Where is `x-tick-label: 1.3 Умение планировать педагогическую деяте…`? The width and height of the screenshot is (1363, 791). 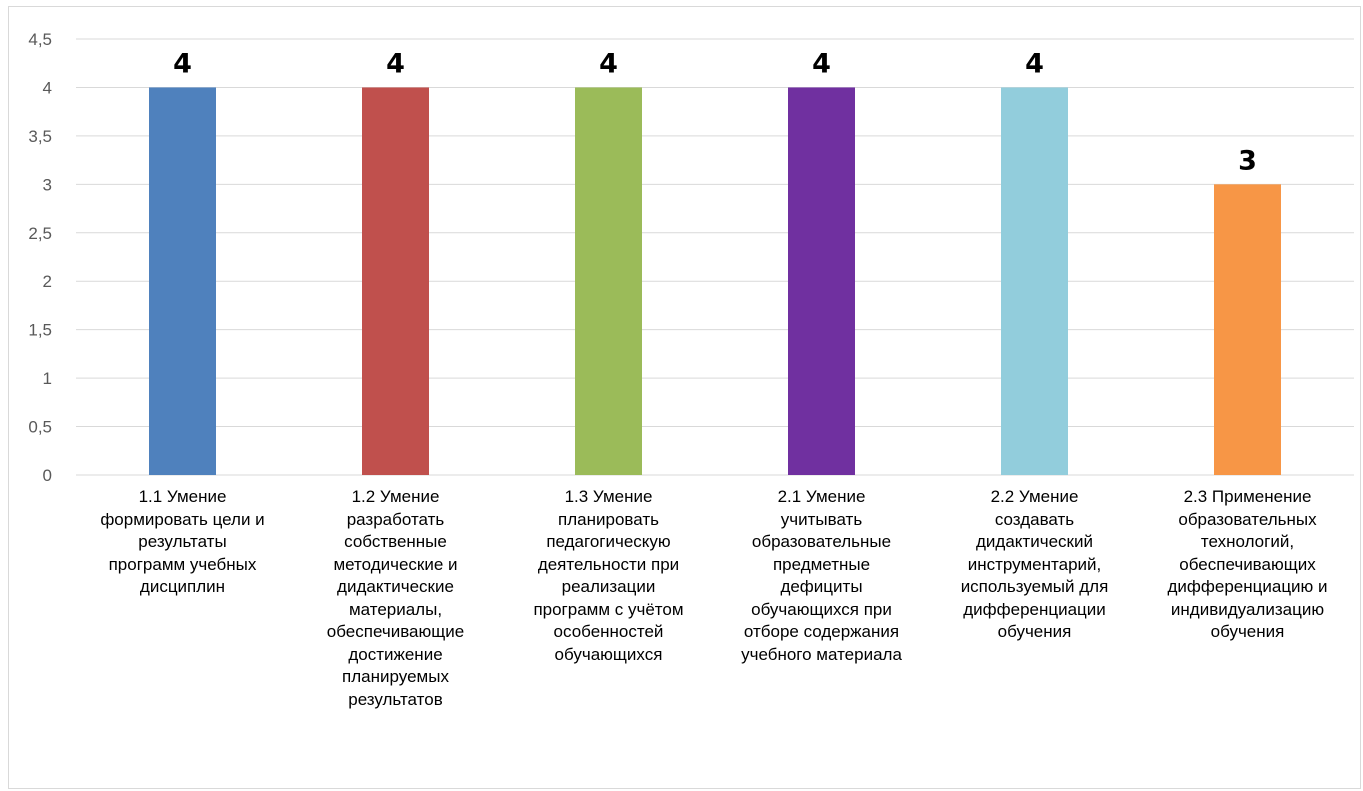 x-tick-label: 1.3 Умение планировать педагогическую деяте… is located at coordinates (609, 576).